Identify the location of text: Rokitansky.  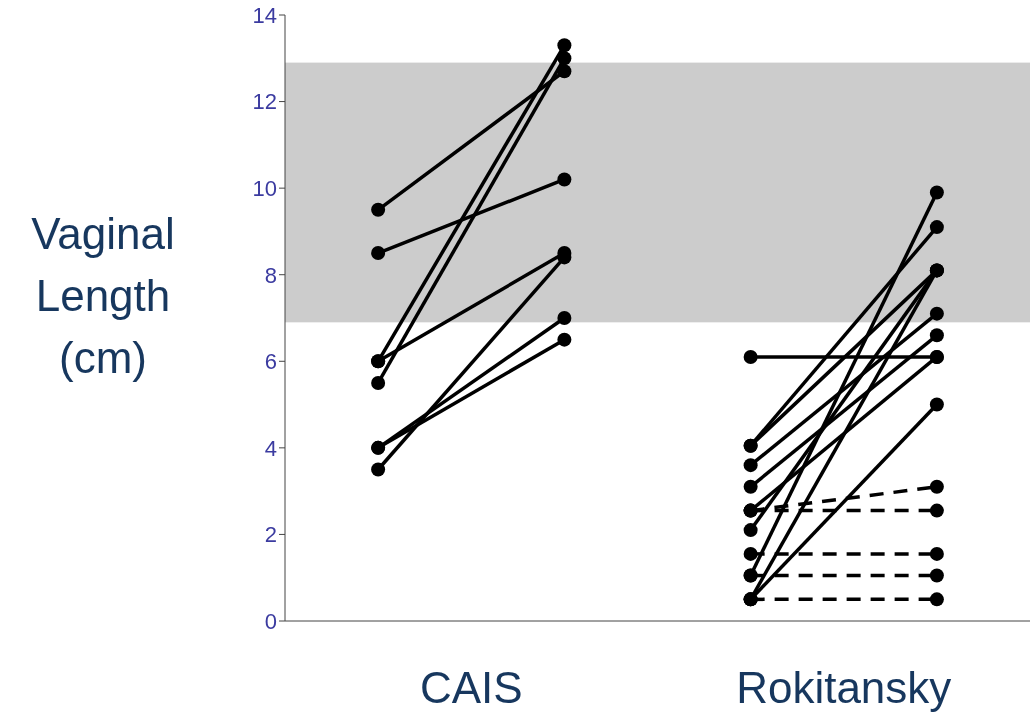
(844, 688).